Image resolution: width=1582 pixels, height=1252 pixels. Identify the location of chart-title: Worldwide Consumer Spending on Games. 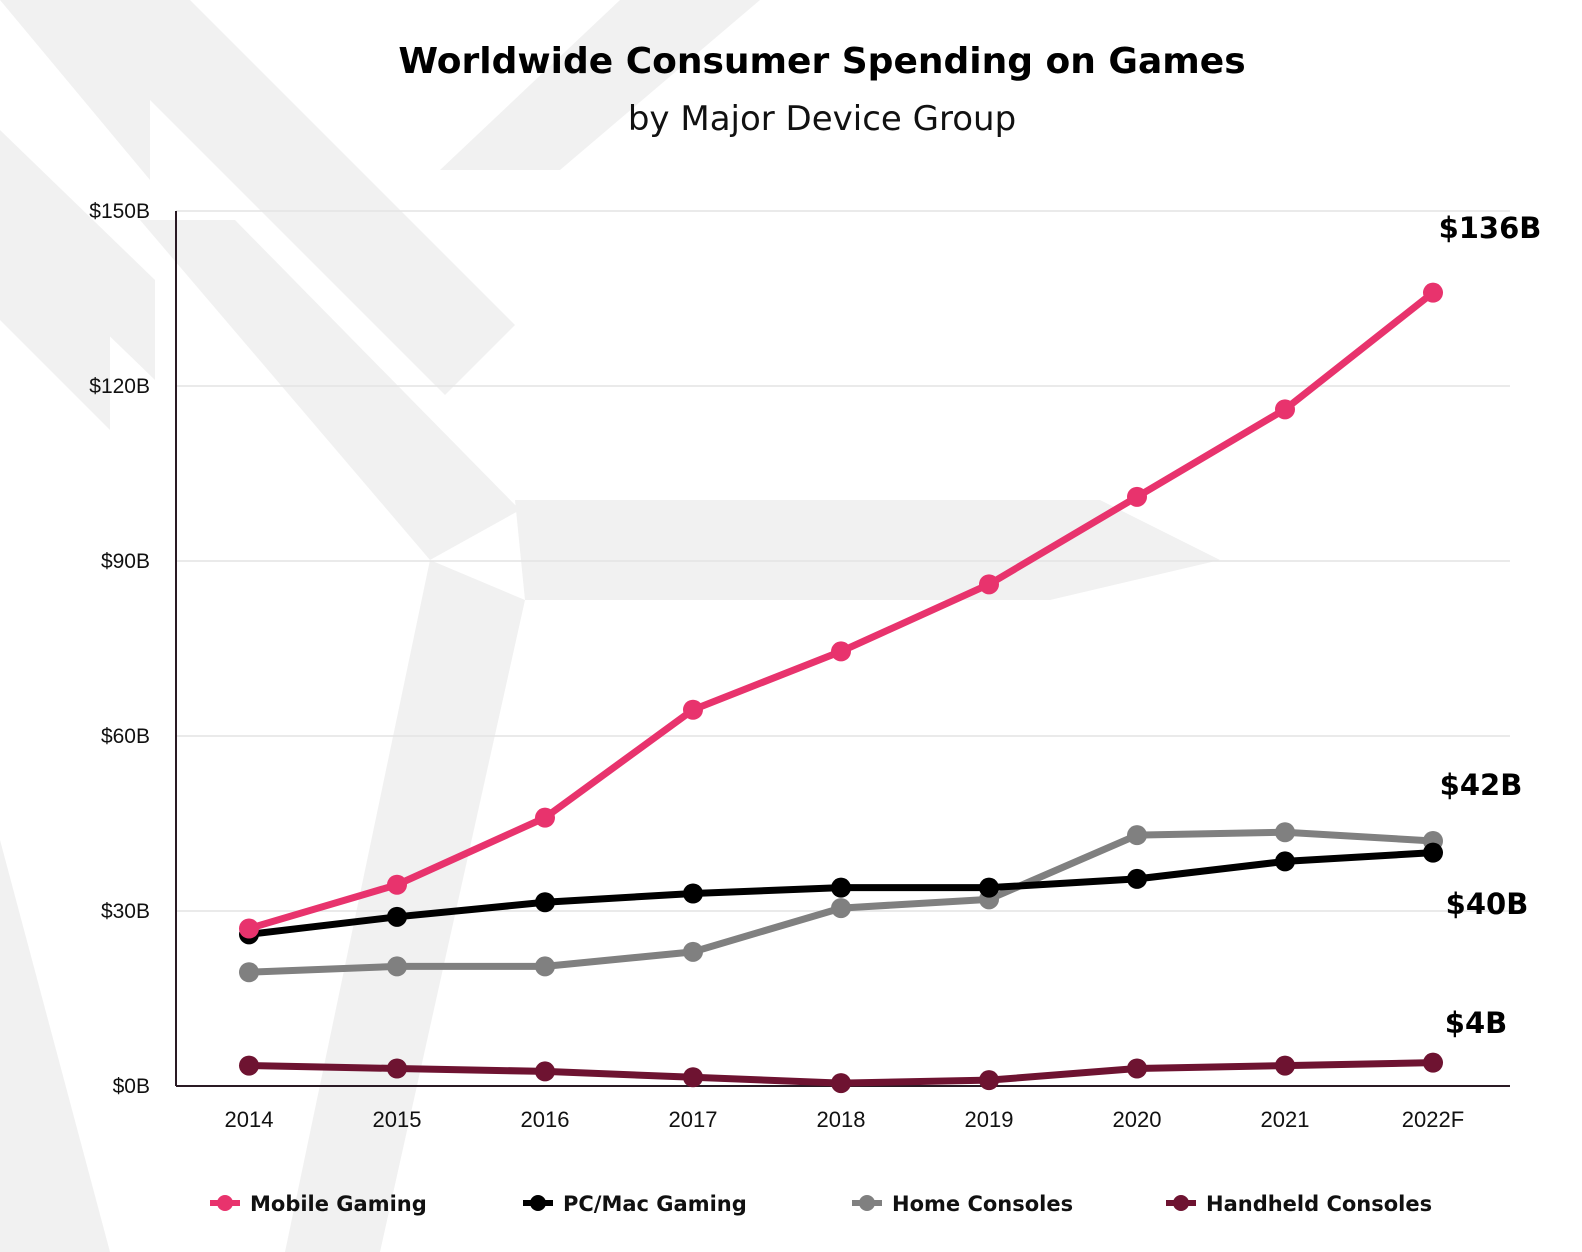
(821, 61).